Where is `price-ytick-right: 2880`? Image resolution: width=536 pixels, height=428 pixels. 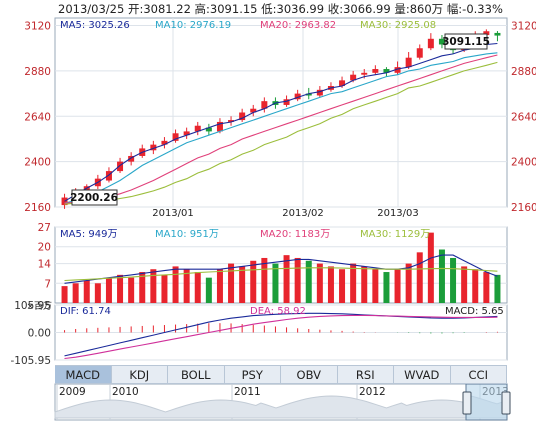
price-ytick-right: 2880 is located at coordinates (523, 72).